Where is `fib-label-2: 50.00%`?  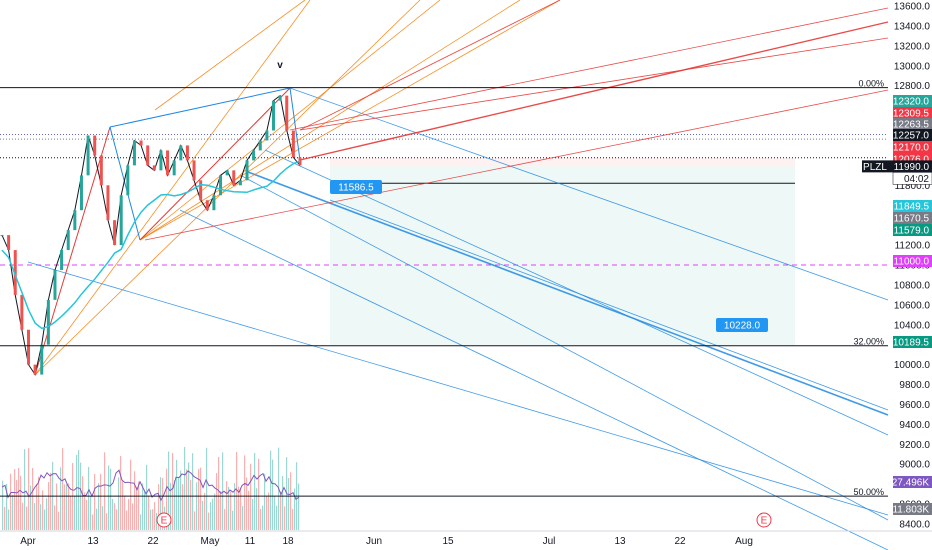 fib-label-2: 50.00% is located at coordinates (868, 492).